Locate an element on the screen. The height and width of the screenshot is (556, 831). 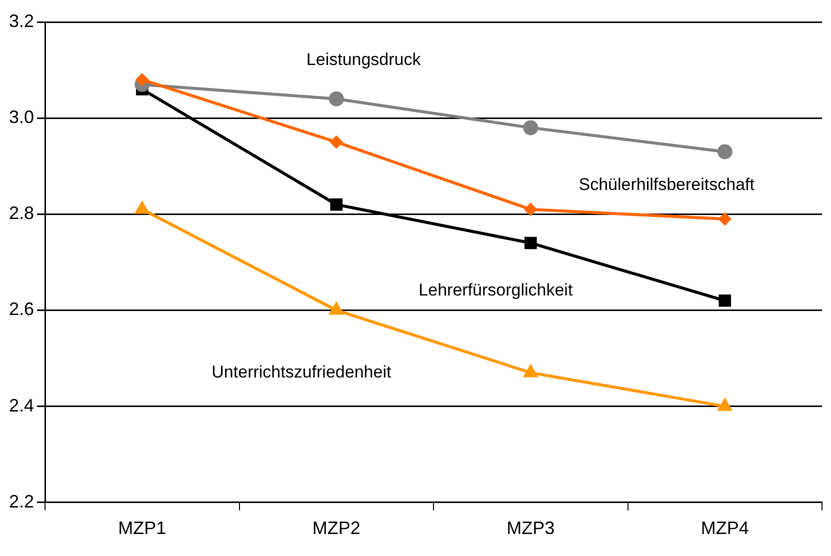
x-tick-label: MZP2 is located at coordinates (336, 528).